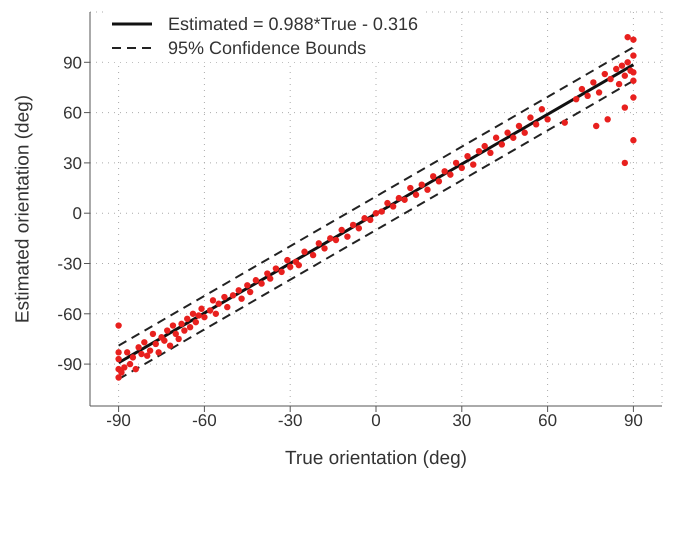  What do you see at coordinates (77, 214) in the screenshot?
I see `y-tick-label: 0` at bounding box center [77, 214].